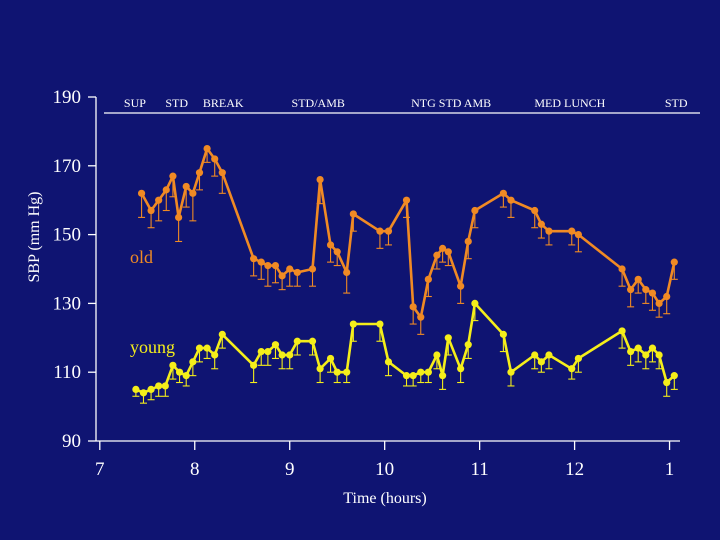 This screenshot has width=720, height=540. What do you see at coordinates (71, 441) in the screenshot?
I see `y-tick-label-90: 90` at bounding box center [71, 441].